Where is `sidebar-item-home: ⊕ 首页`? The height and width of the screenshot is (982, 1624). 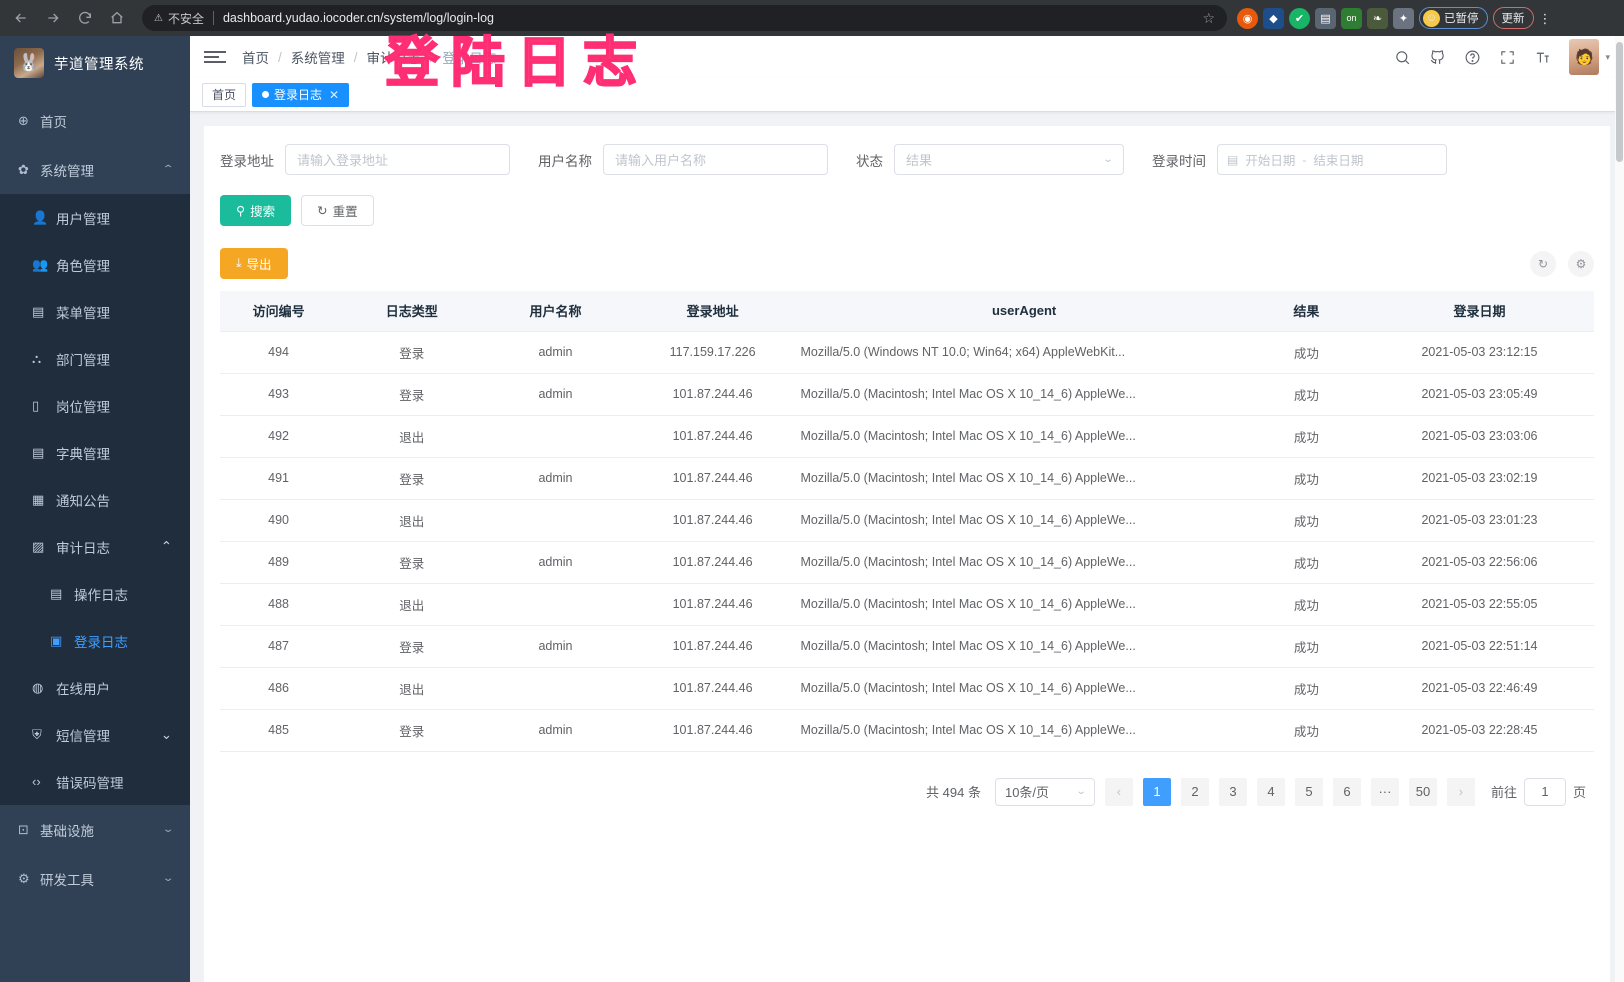 sidebar-item-home: ⊕ 首页 is located at coordinates (95, 120).